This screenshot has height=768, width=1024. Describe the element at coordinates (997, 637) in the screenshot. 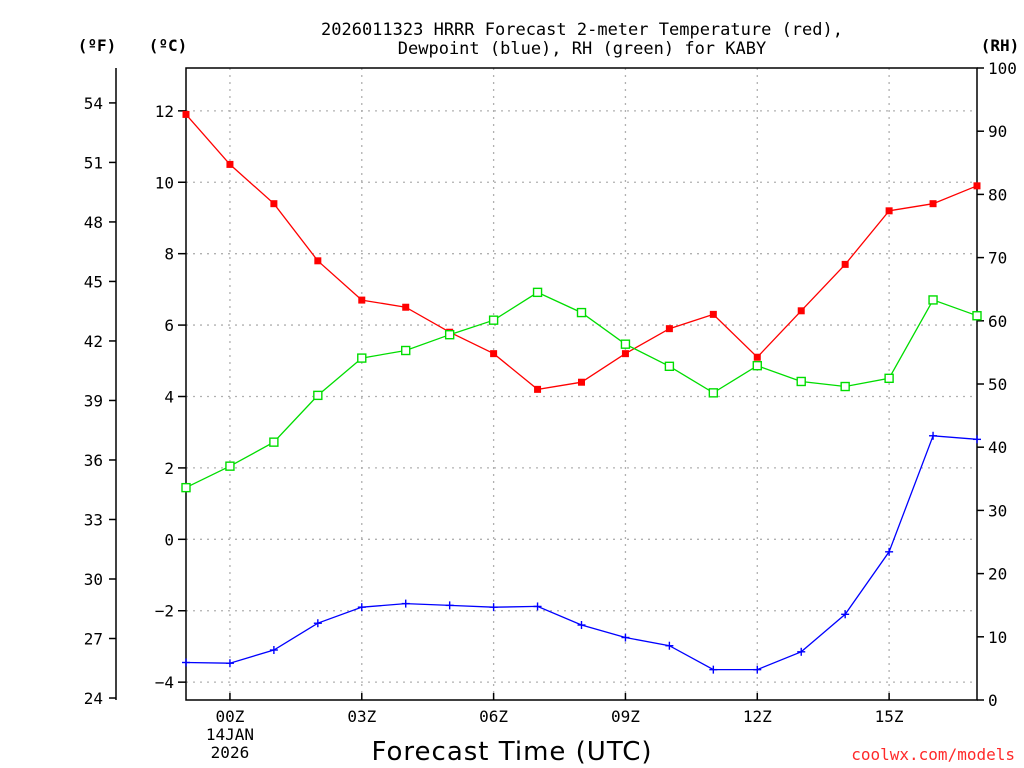

I see `rh-tick-label: 10` at that location.